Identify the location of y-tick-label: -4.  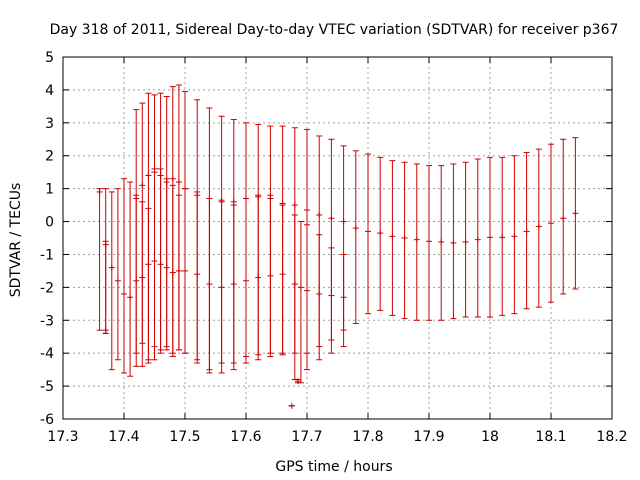
(47, 354).